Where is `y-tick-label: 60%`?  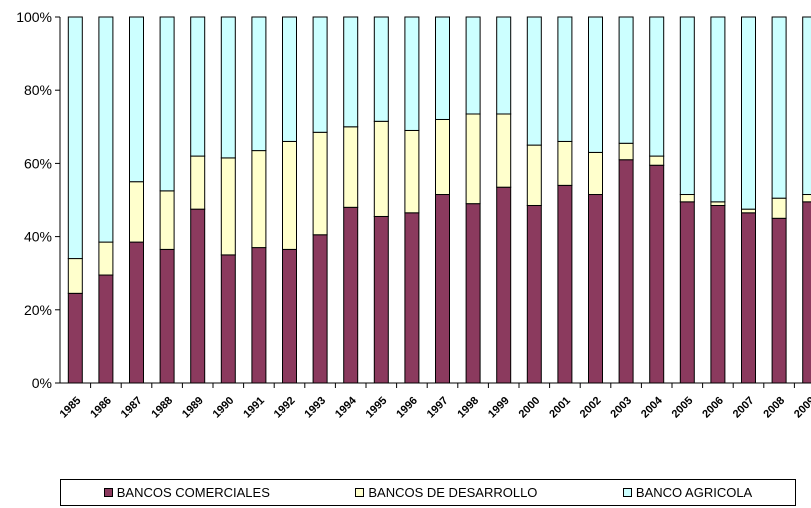
y-tick-label: 60% is located at coordinates (38, 163).